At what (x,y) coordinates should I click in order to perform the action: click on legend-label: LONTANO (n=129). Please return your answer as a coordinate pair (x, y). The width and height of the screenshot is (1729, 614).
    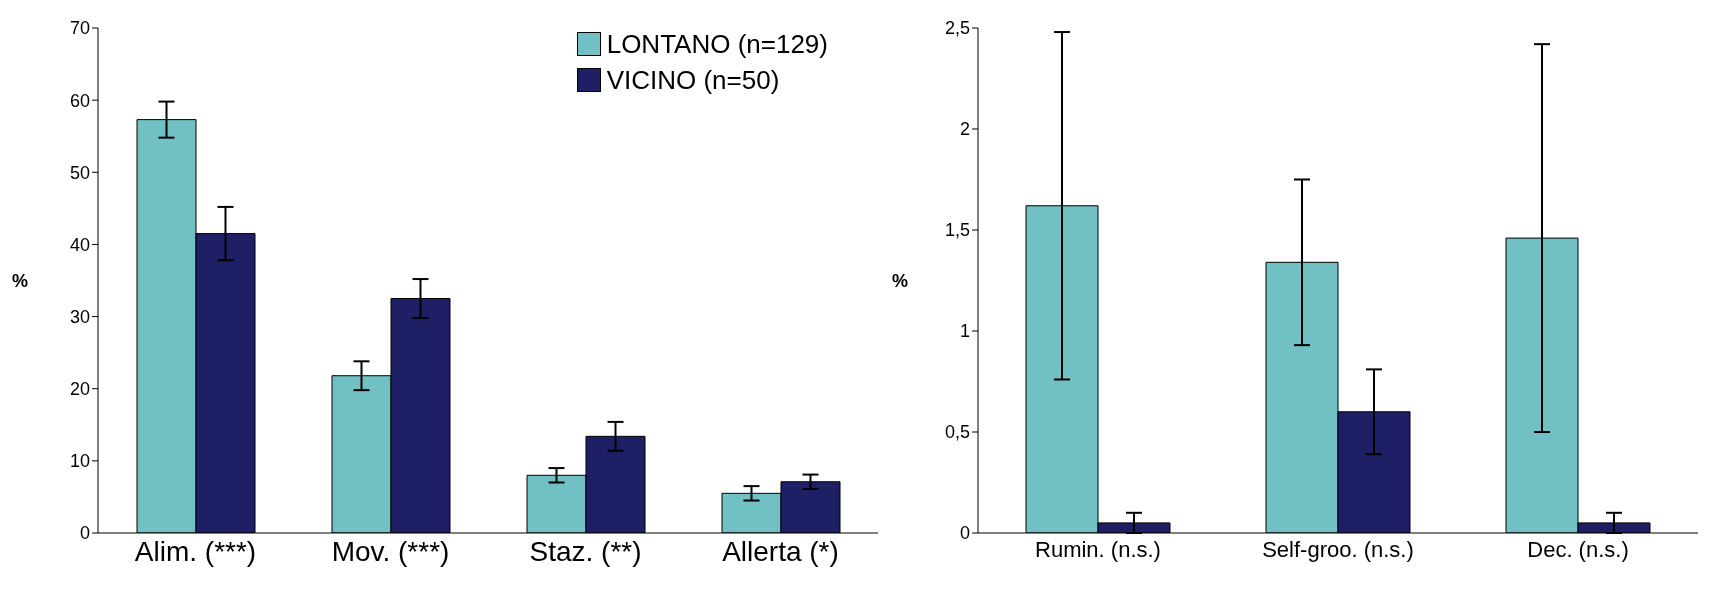
    Looking at the image, I should click on (717, 44).